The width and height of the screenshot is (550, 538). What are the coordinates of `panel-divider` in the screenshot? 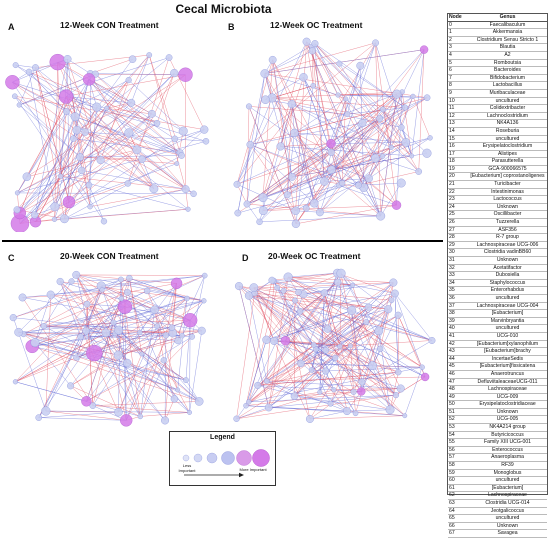 It's located at (222, 241).